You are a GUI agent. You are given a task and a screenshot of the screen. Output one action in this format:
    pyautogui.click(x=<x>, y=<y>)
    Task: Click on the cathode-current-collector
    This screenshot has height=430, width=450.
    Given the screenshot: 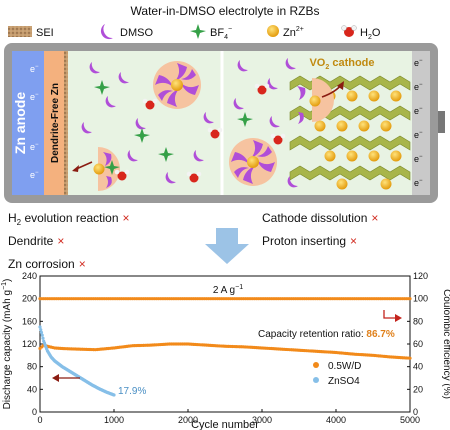 What is the action you would take?
    pyautogui.click(x=421, y=123)
    